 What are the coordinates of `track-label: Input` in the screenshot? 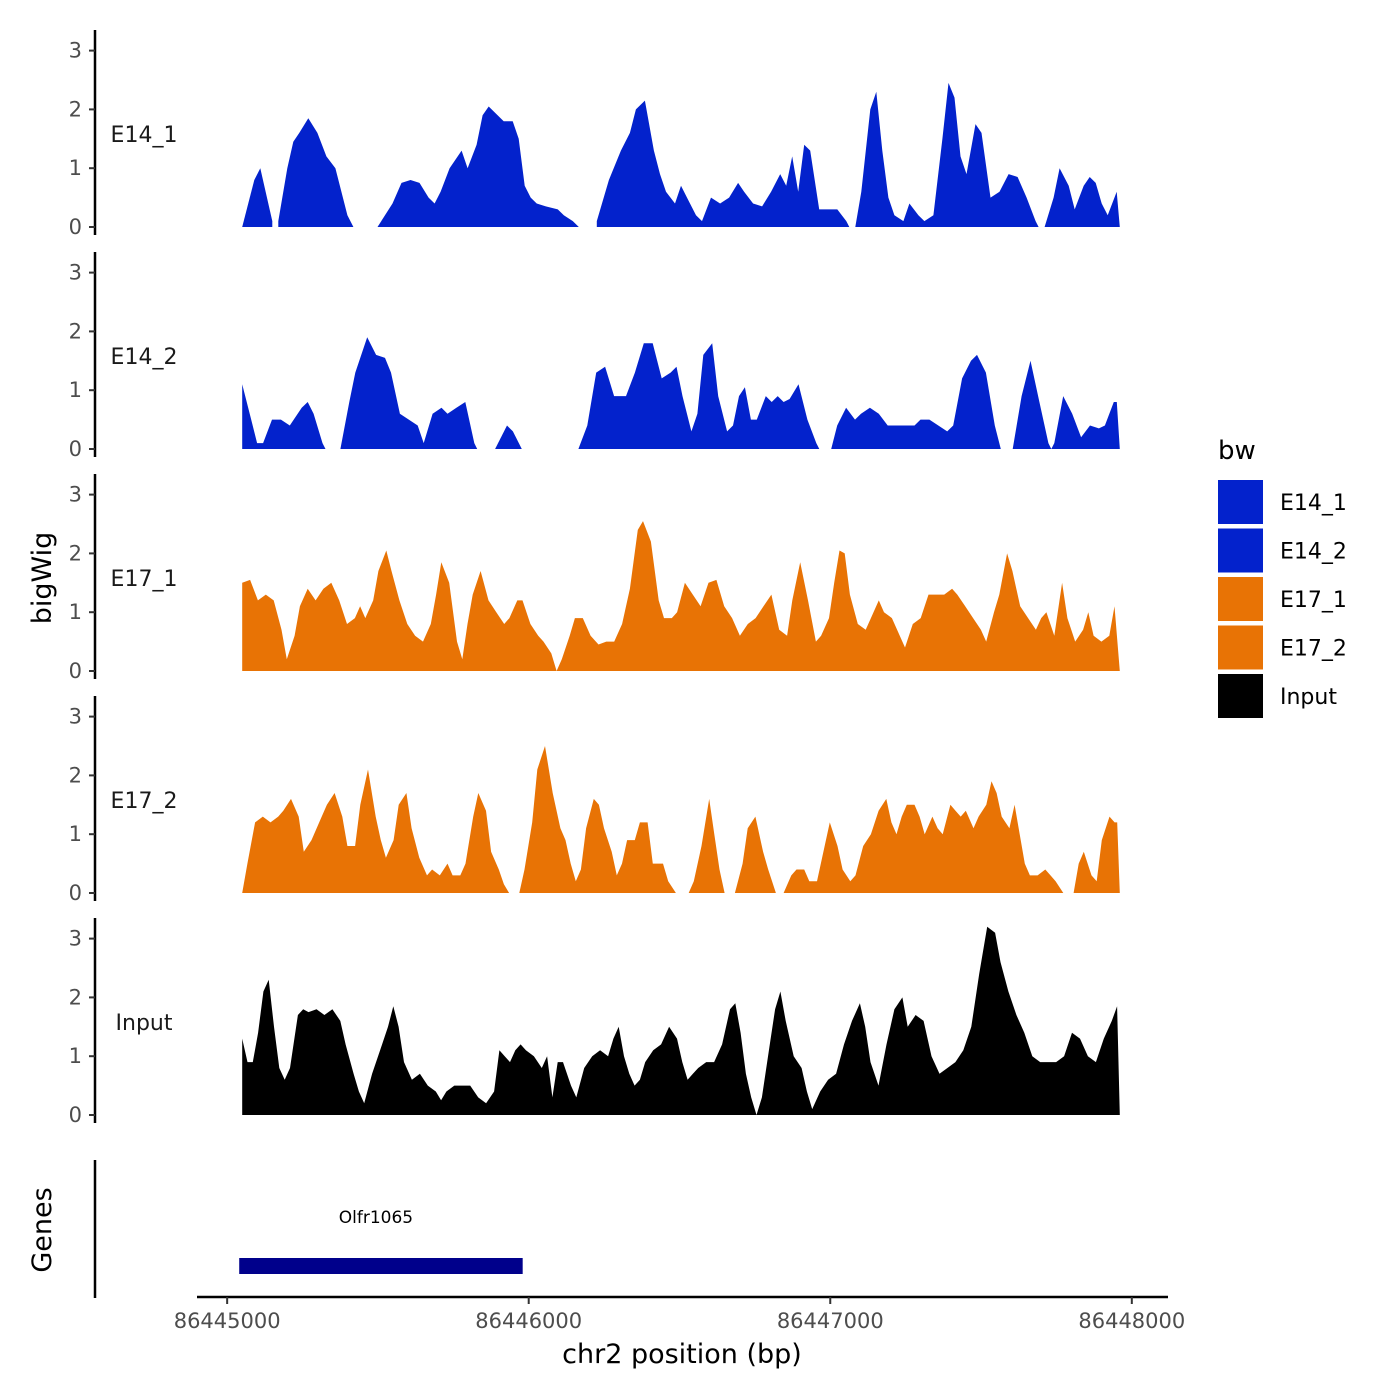 It's located at (144, 1023).